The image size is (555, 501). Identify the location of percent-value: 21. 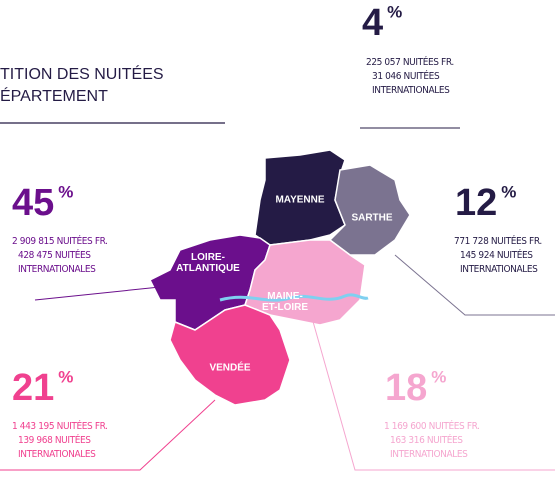
(33, 388).